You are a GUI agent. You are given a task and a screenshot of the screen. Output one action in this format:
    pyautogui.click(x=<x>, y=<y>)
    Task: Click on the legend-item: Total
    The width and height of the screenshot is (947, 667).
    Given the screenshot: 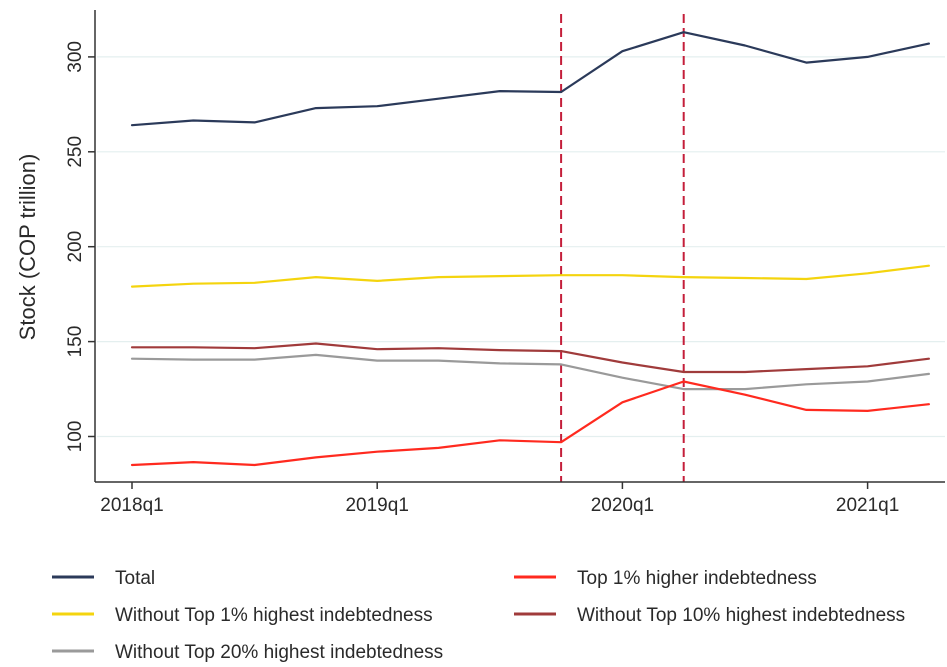 What is the action you would take?
    pyautogui.click(x=103, y=578)
    